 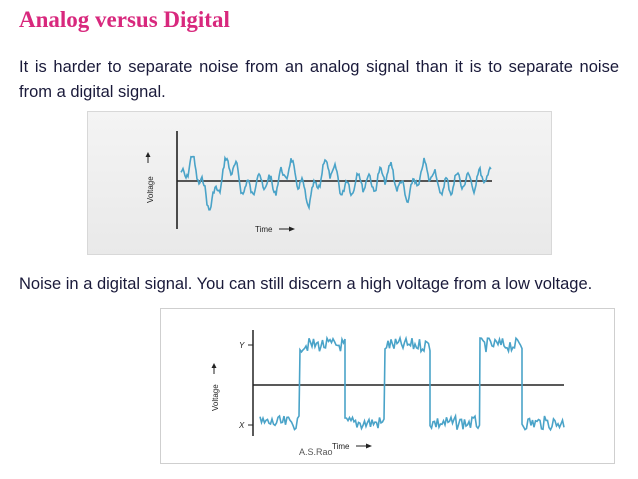 What do you see at coordinates (241, 425) in the screenshot?
I see `digital-x-low-label: X` at bounding box center [241, 425].